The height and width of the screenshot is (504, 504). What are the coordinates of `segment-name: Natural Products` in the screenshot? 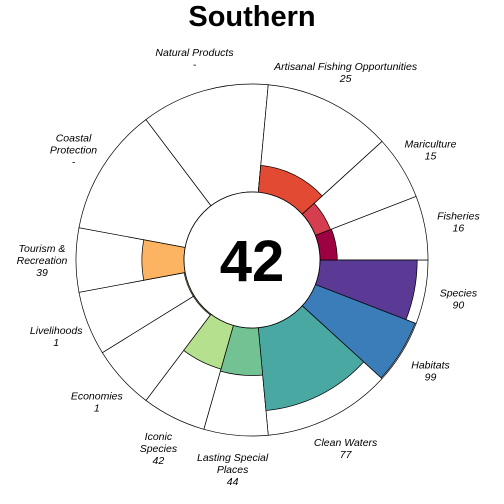 It's located at (194, 53).